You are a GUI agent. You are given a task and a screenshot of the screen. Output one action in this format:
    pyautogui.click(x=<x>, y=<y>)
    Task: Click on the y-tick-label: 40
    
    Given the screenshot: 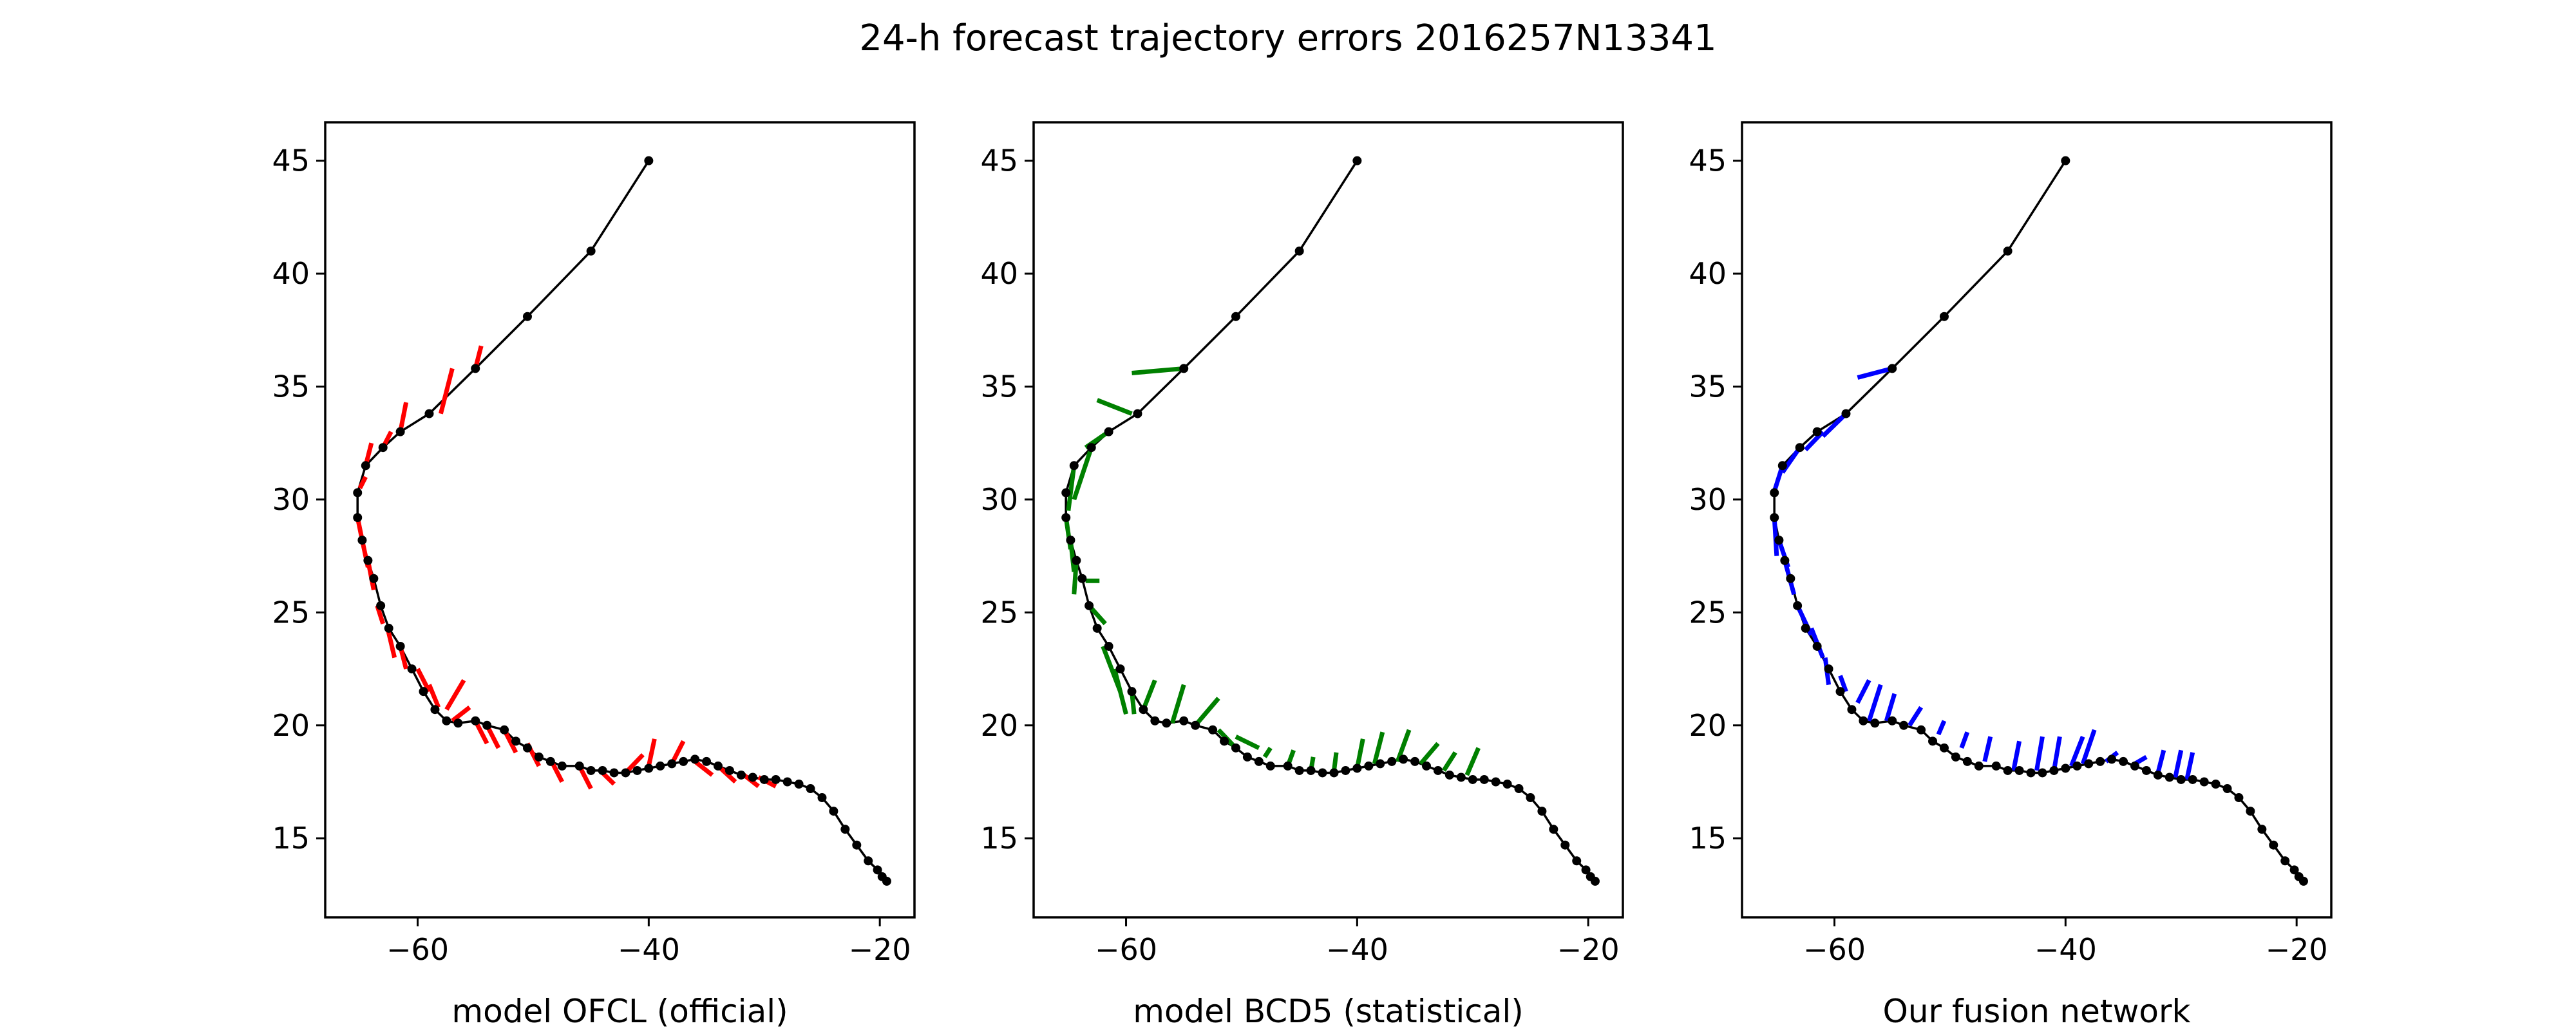 What is the action you would take?
    pyautogui.click(x=1708, y=273)
    